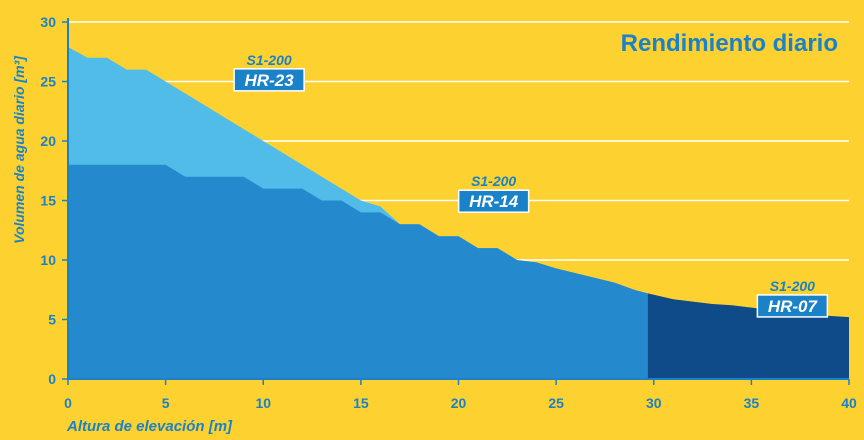  What do you see at coordinates (48, 82) in the screenshot?
I see `y-tick-label: 25` at bounding box center [48, 82].